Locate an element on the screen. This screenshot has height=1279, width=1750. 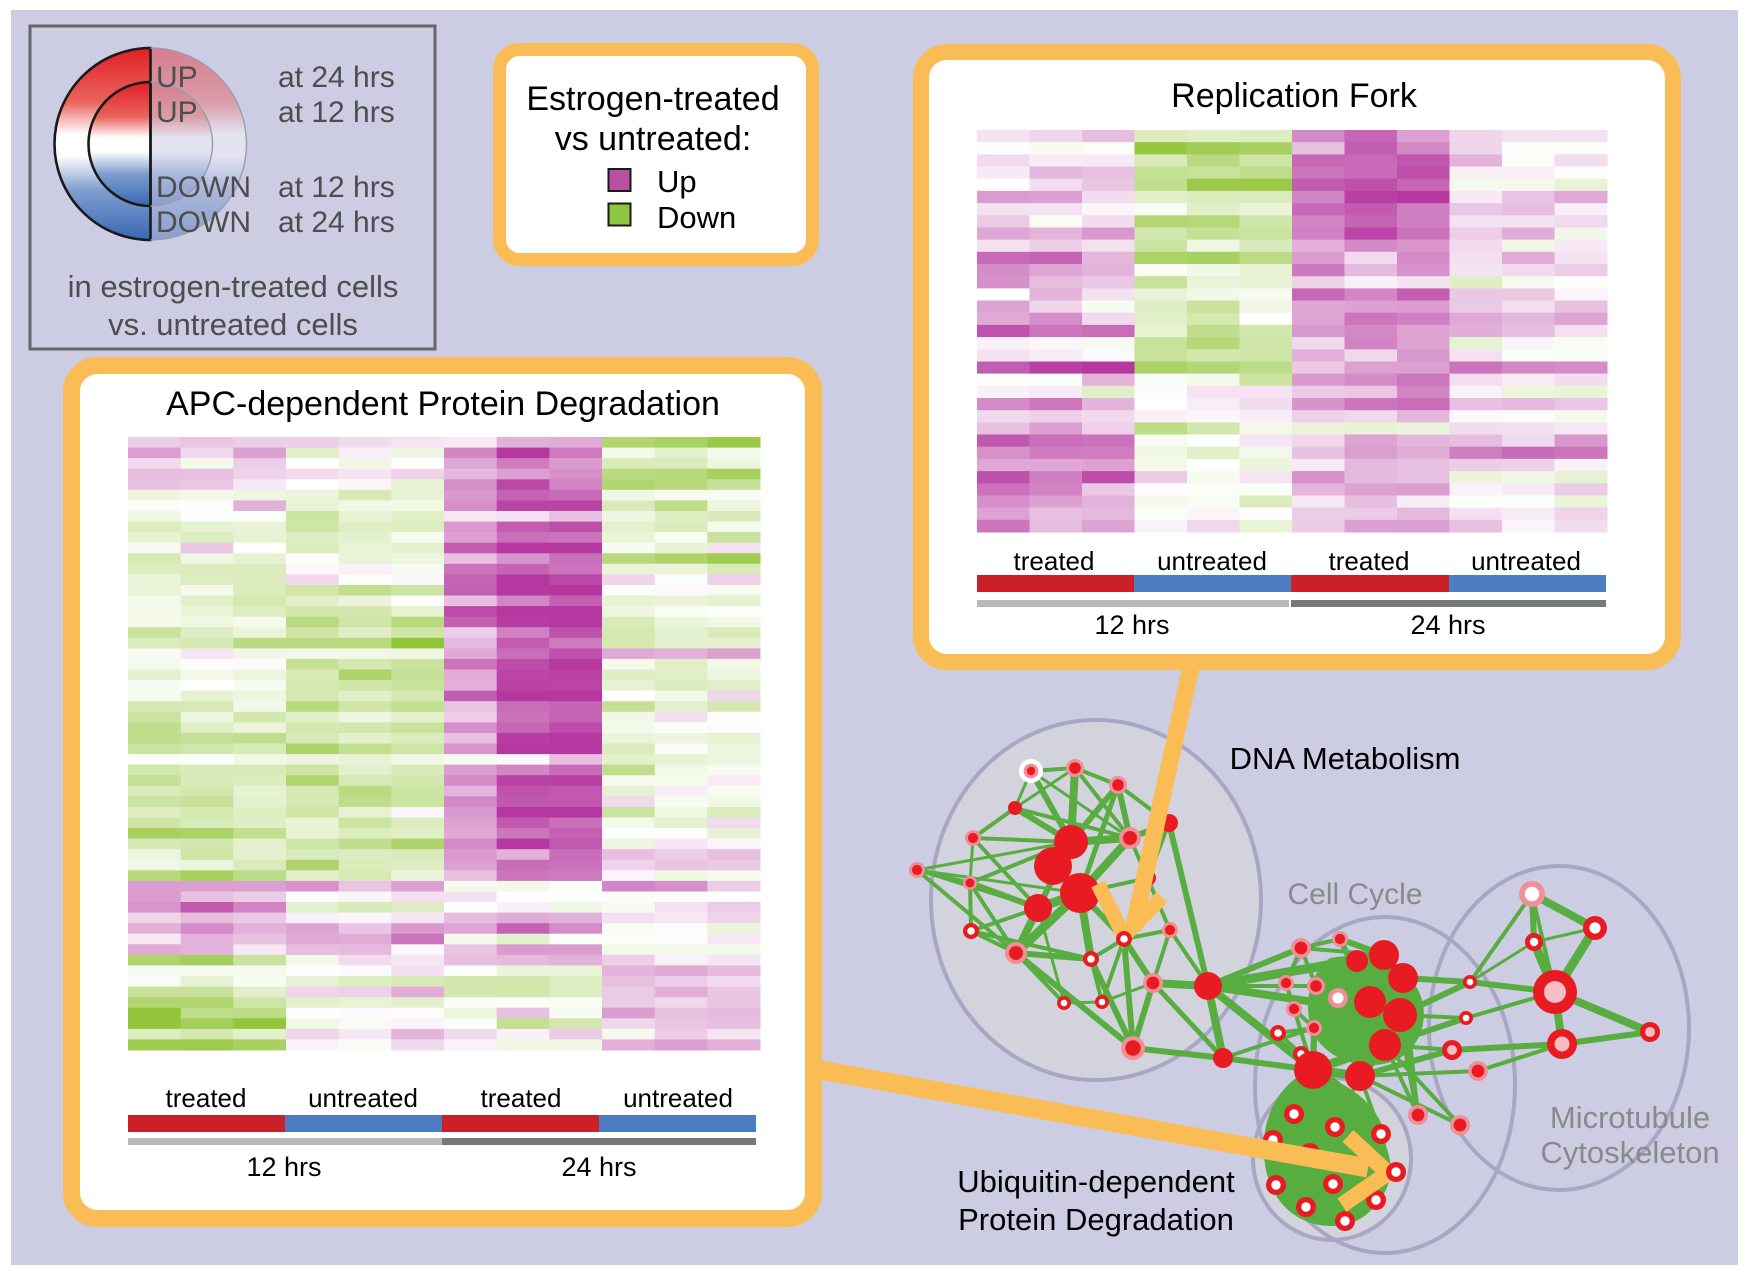
svg-text: Estrogen-treated is located at coordinates (652, 99).